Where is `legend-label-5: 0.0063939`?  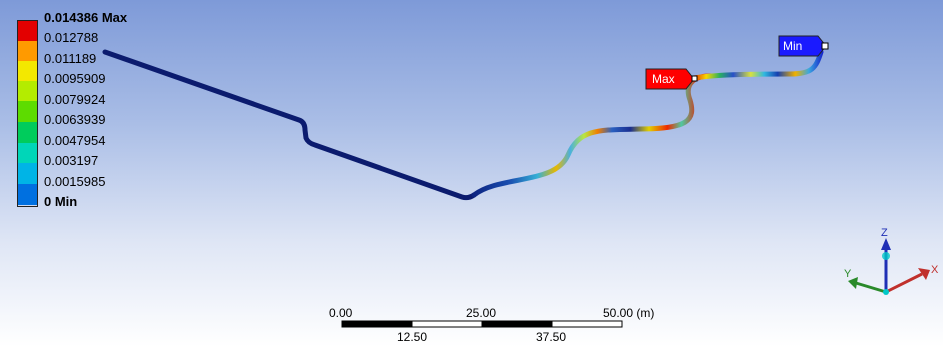 legend-label-5: 0.0063939 is located at coordinates (75, 119).